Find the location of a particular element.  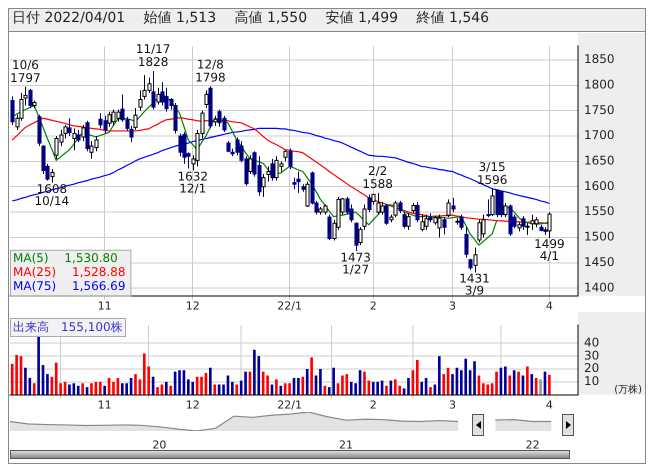

chart-title: 日付 2022/04/01 始値 1,513 高値 1,550 安値 1,499 終値 1,546 is located at coordinates (251, 18).